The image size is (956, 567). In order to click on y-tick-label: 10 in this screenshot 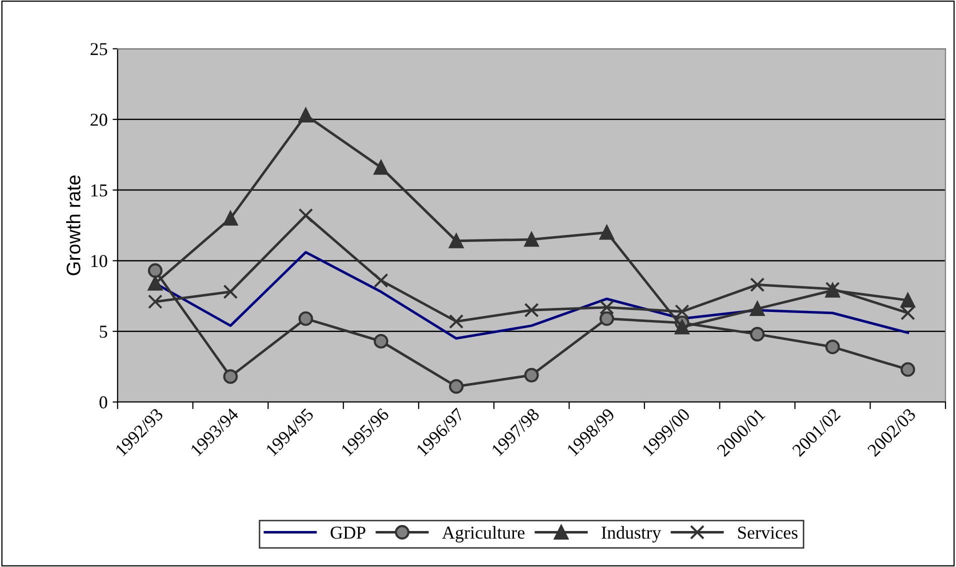, I will do `click(99, 261)`.